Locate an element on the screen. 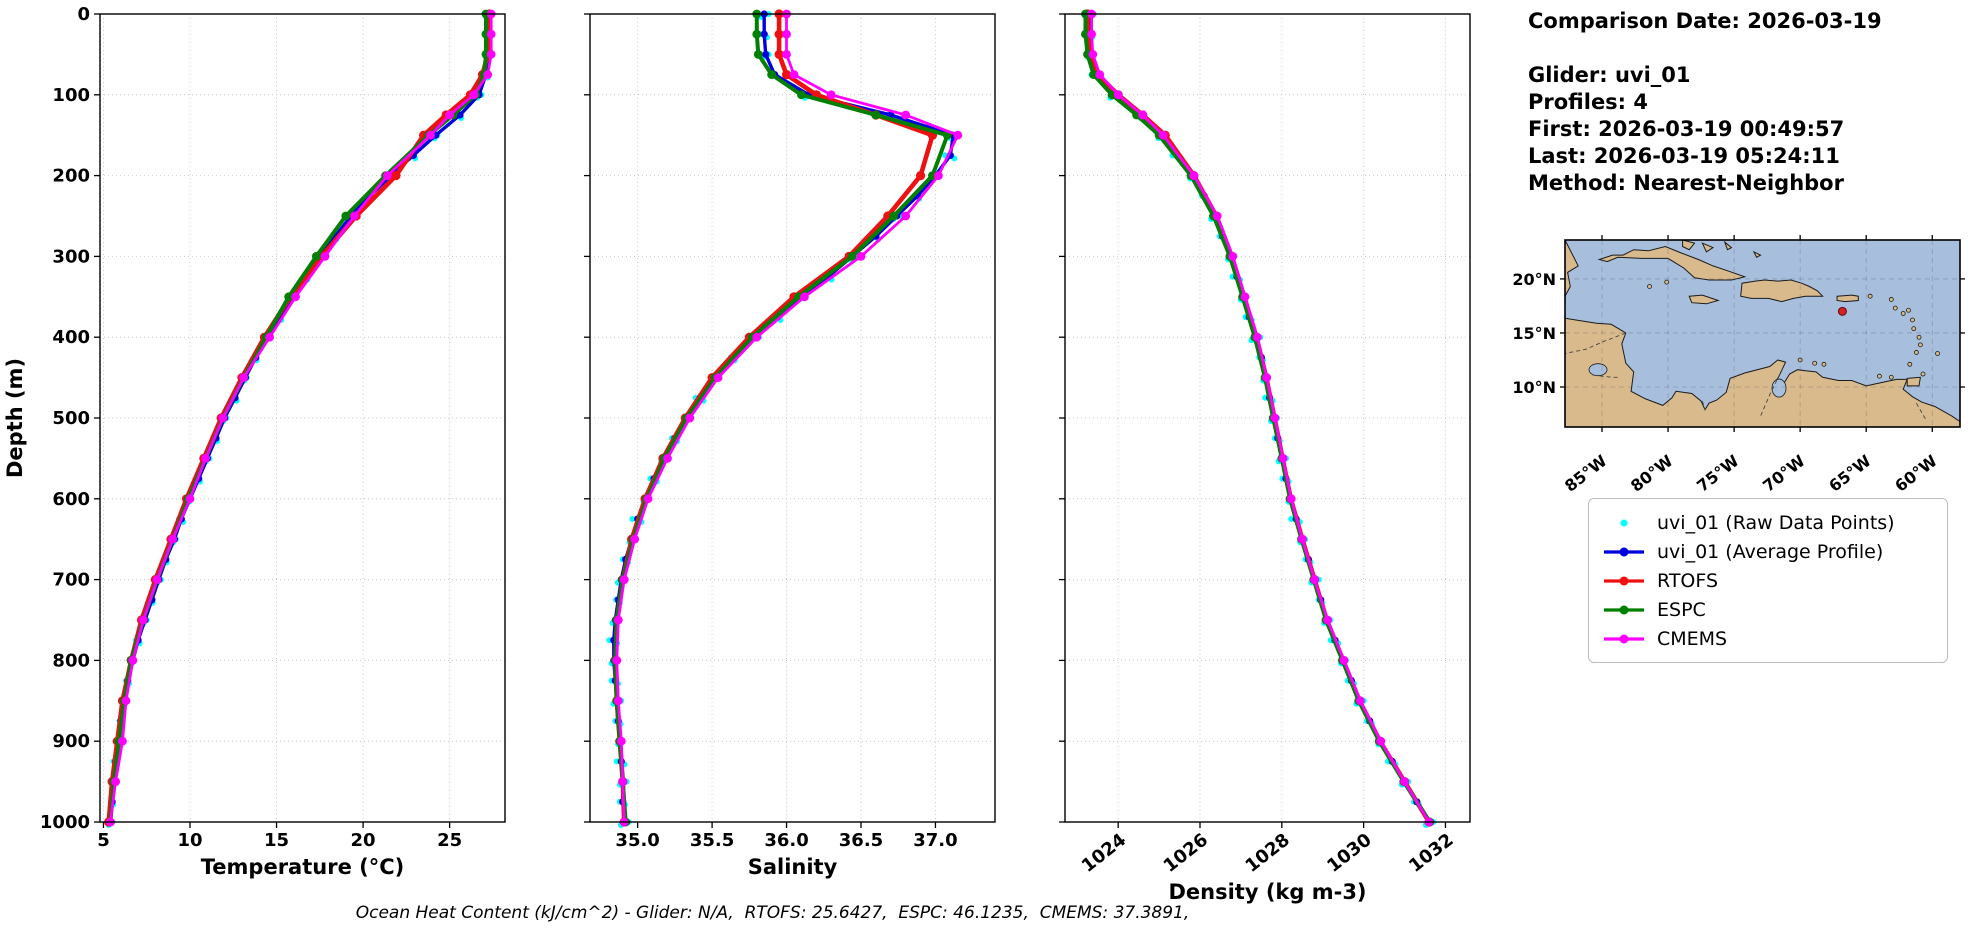 The height and width of the screenshot is (934, 1978). legend-item: uvi_01 (Average Profile) is located at coordinates (1768, 551).